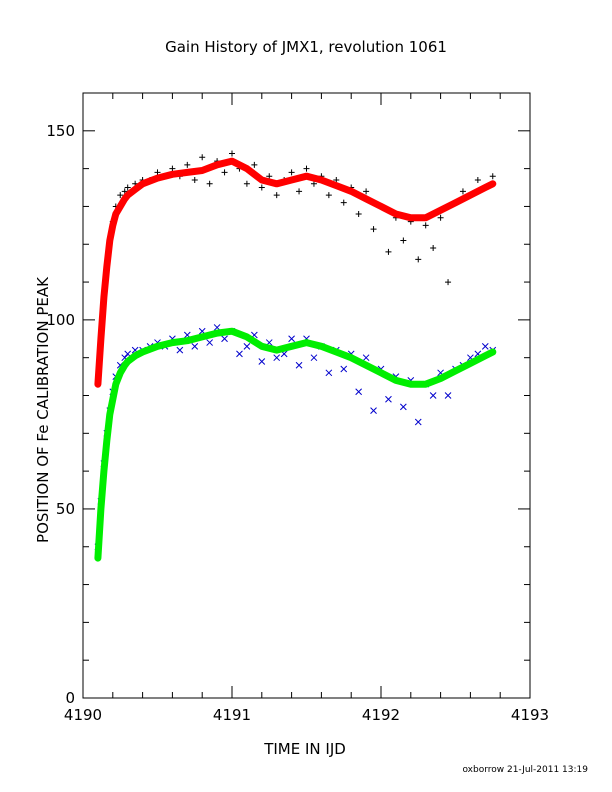 Image resolution: width=612 pixels, height=792 pixels. Describe the element at coordinates (60, 320) in the screenshot. I see `y-tick-label: 100` at that location.